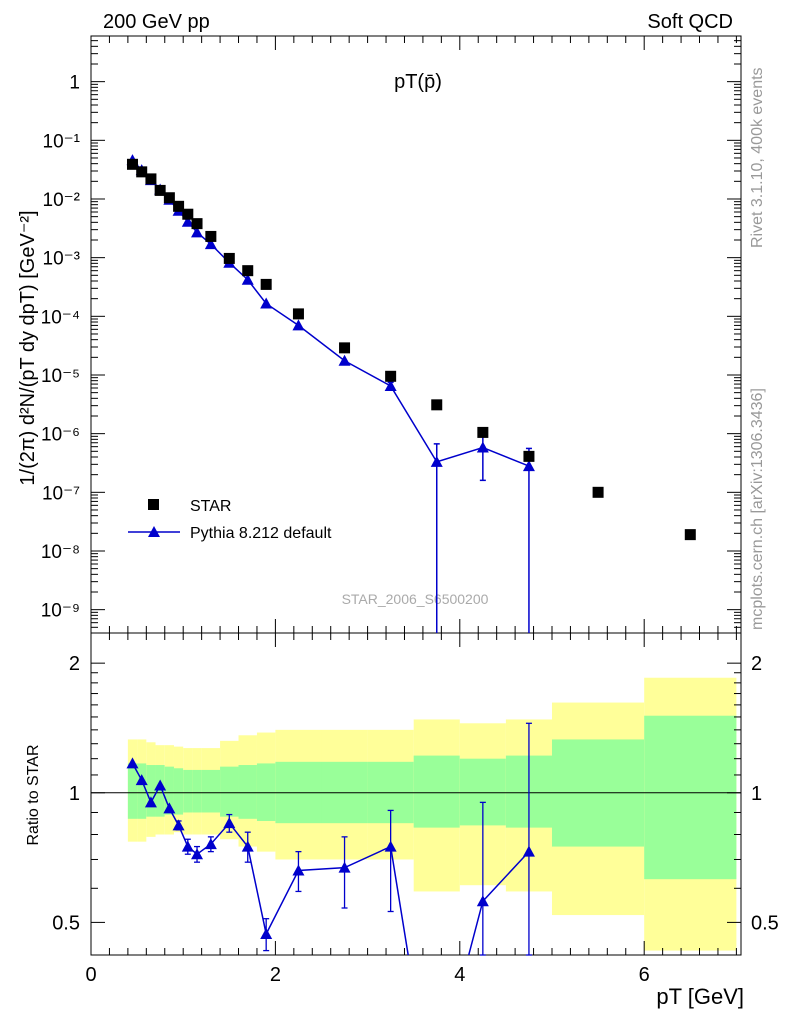 This screenshot has height=1024, width=786. What do you see at coordinates (33, 794) in the screenshot?
I see `y-axis-label-ratio: Ratio to STAR` at bounding box center [33, 794].